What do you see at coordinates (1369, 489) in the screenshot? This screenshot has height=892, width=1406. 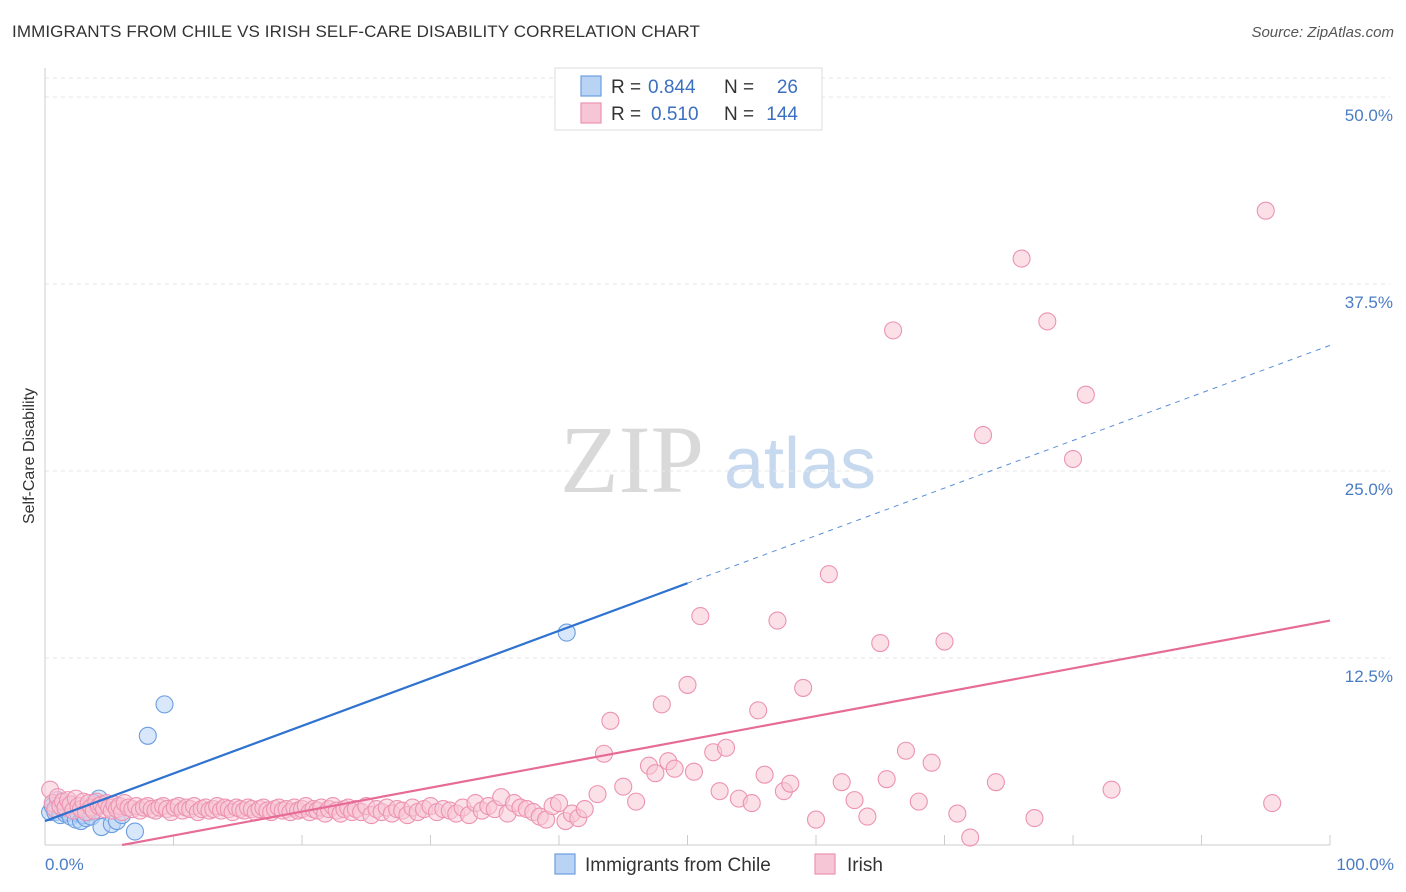 I see `y-tick-label: 25.0%` at bounding box center [1369, 489].